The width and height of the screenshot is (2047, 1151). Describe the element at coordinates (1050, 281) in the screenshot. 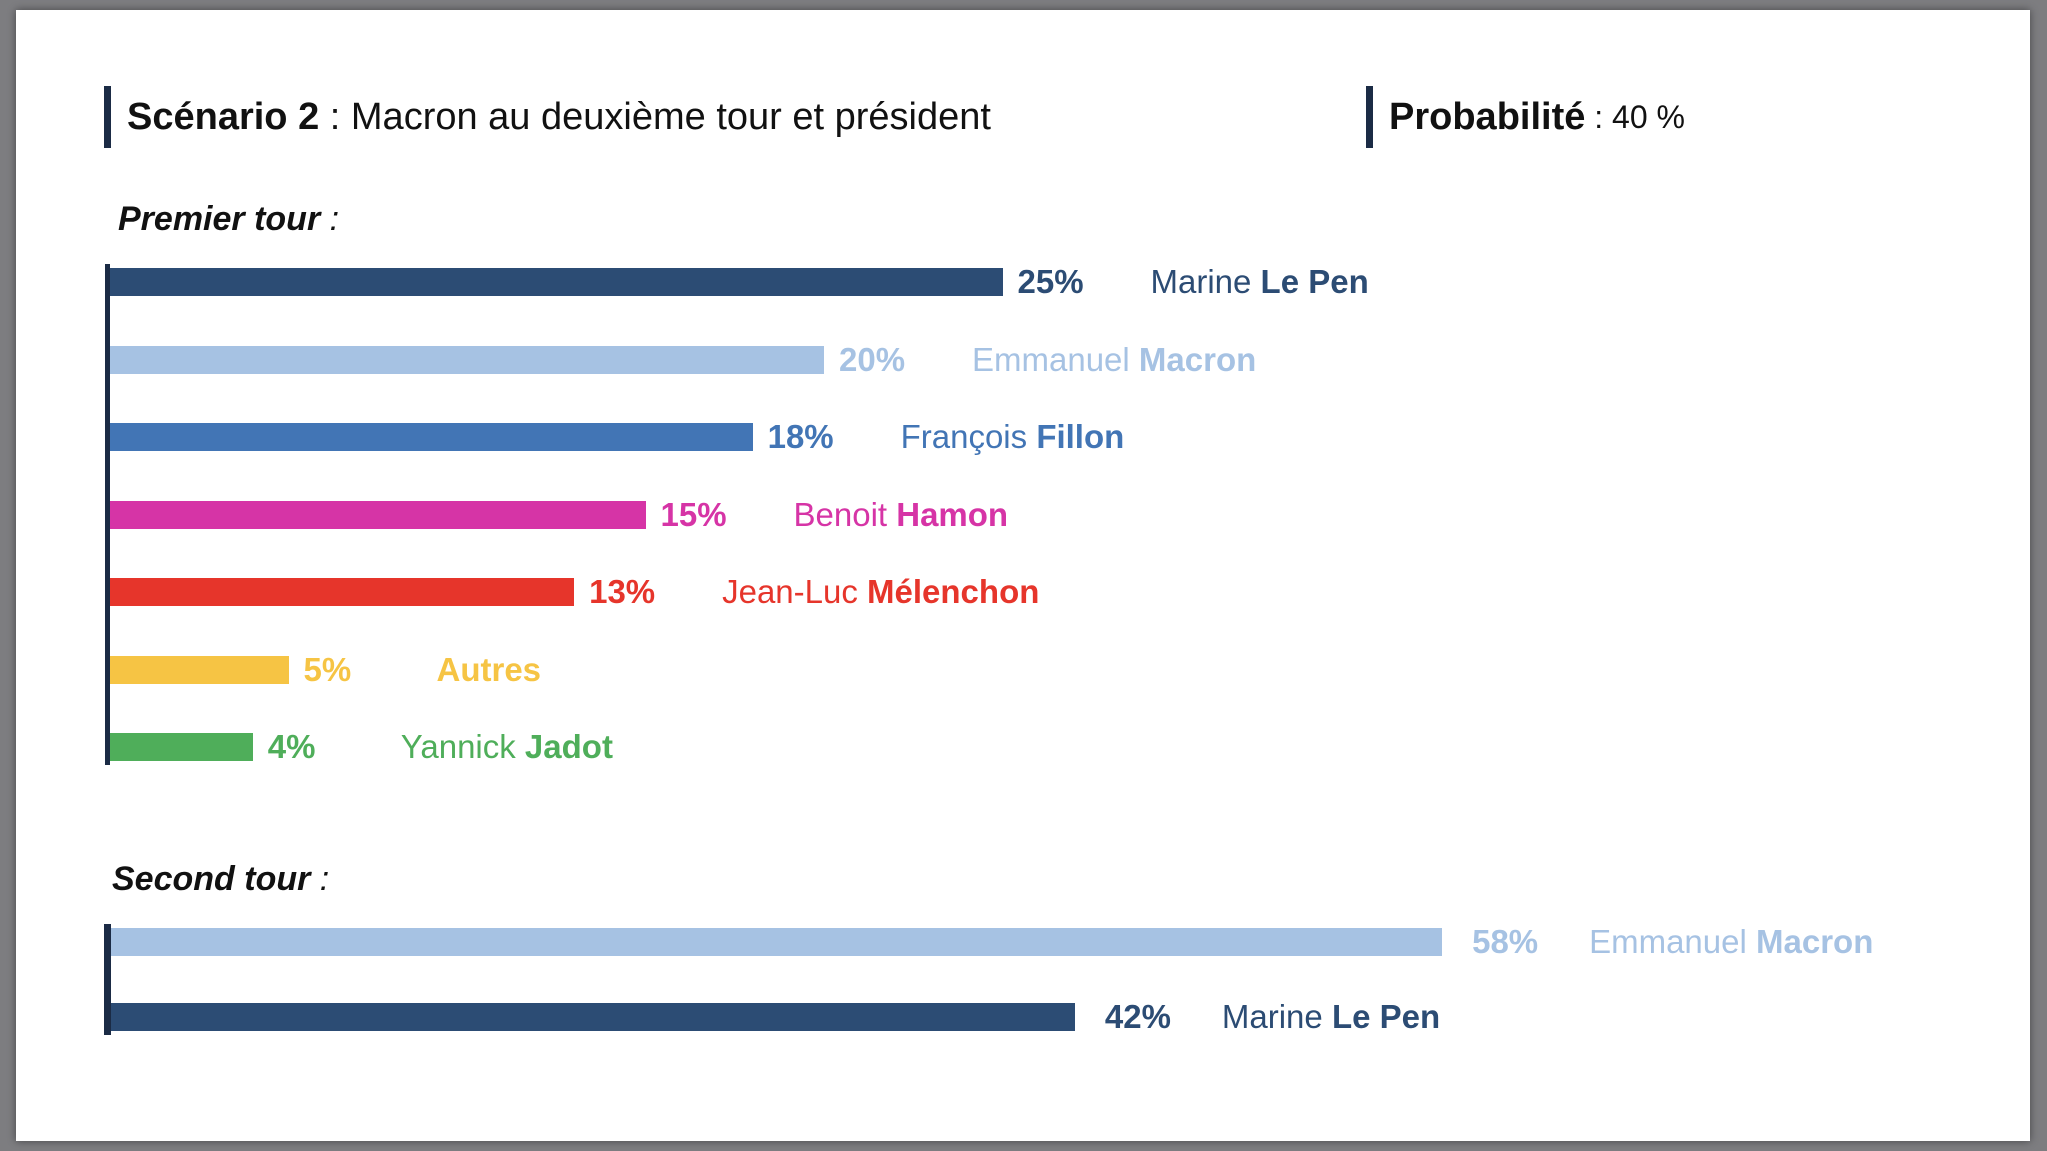

I see `first-round-value-label: 25%` at that location.